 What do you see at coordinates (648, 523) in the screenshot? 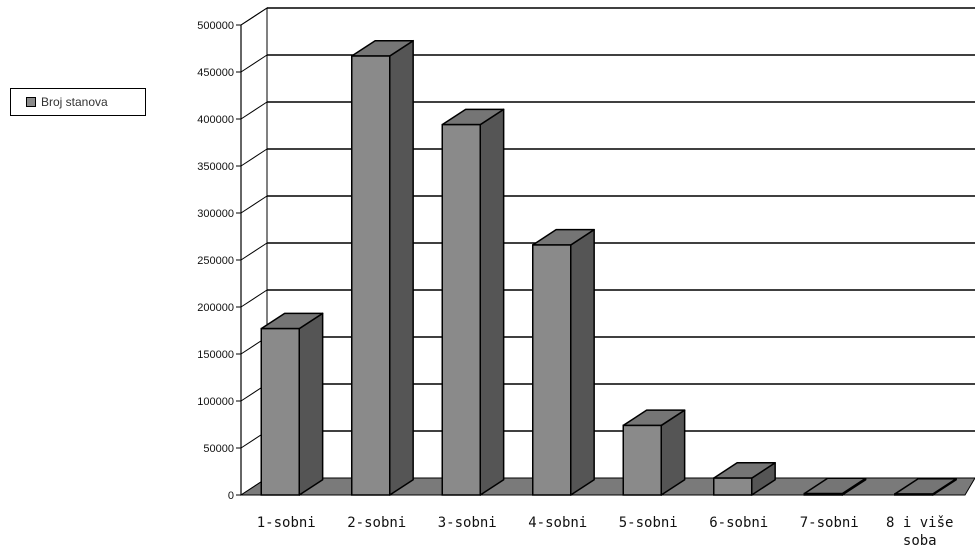
I see `x-tick-label: 5-sobni` at bounding box center [648, 523].